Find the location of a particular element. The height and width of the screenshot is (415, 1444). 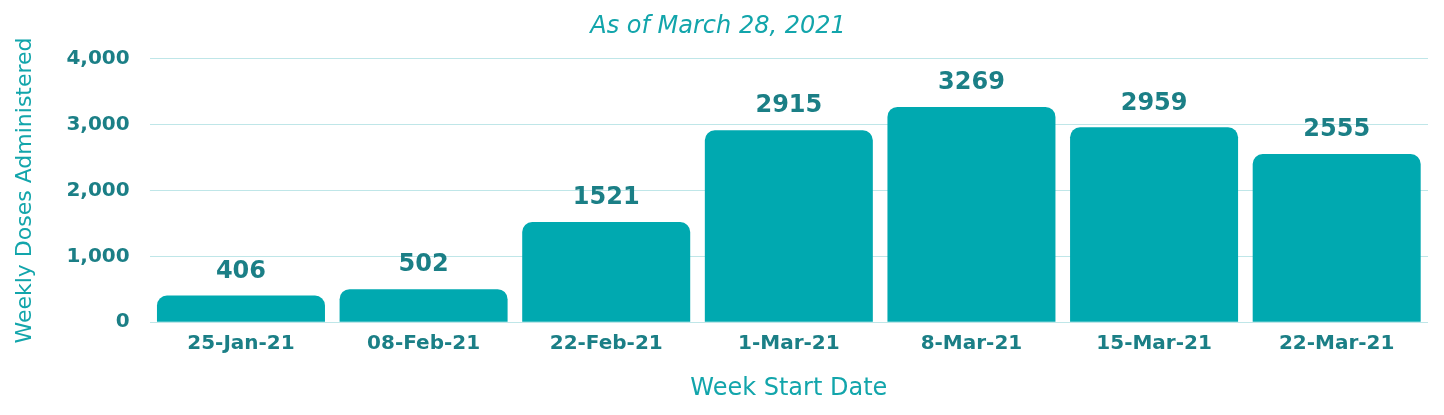

data-label: 2959 is located at coordinates (1154, 101).